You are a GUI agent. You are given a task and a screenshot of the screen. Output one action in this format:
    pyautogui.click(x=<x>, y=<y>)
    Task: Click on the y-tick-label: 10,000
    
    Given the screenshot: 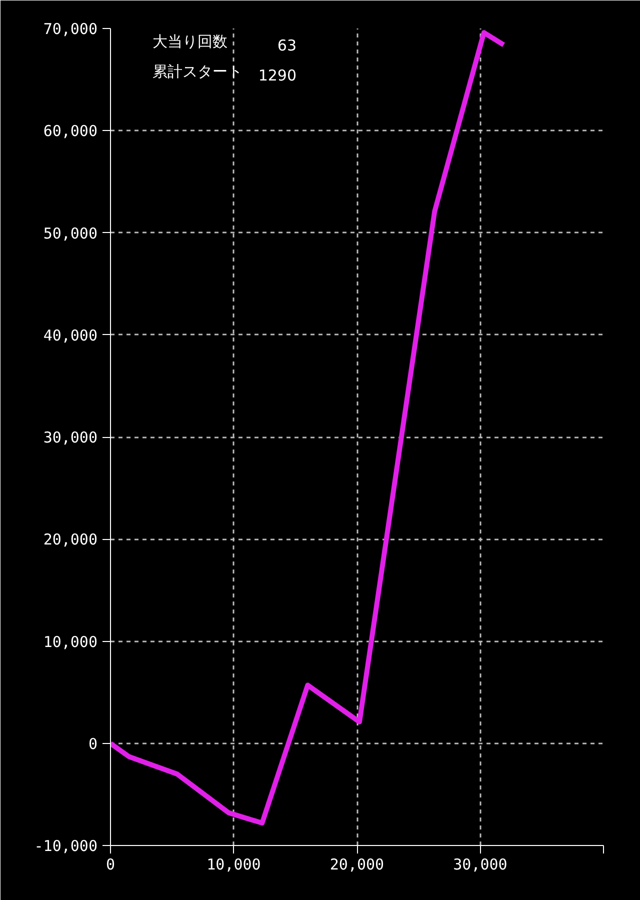 What is the action you would take?
    pyautogui.click(x=70, y=641)
    